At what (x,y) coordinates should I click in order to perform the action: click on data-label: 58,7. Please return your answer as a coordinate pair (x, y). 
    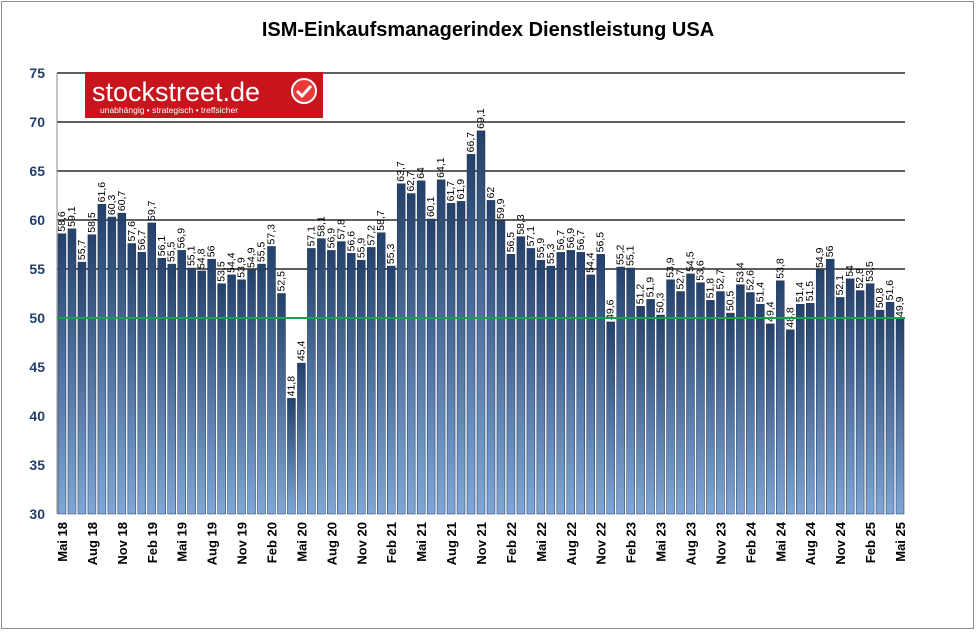
    Looking at the image, I should click on (381, 220).